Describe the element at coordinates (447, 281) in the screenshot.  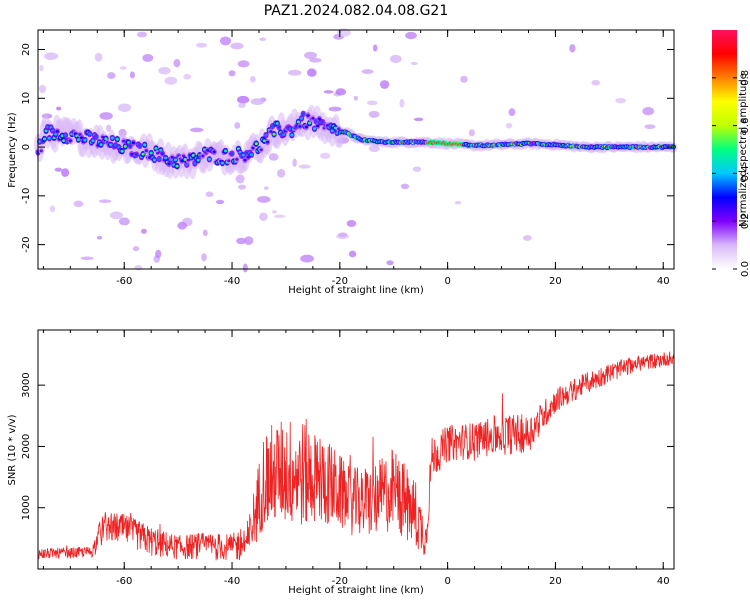
I see `spectrogram-x-tick-label: 0` at that location.